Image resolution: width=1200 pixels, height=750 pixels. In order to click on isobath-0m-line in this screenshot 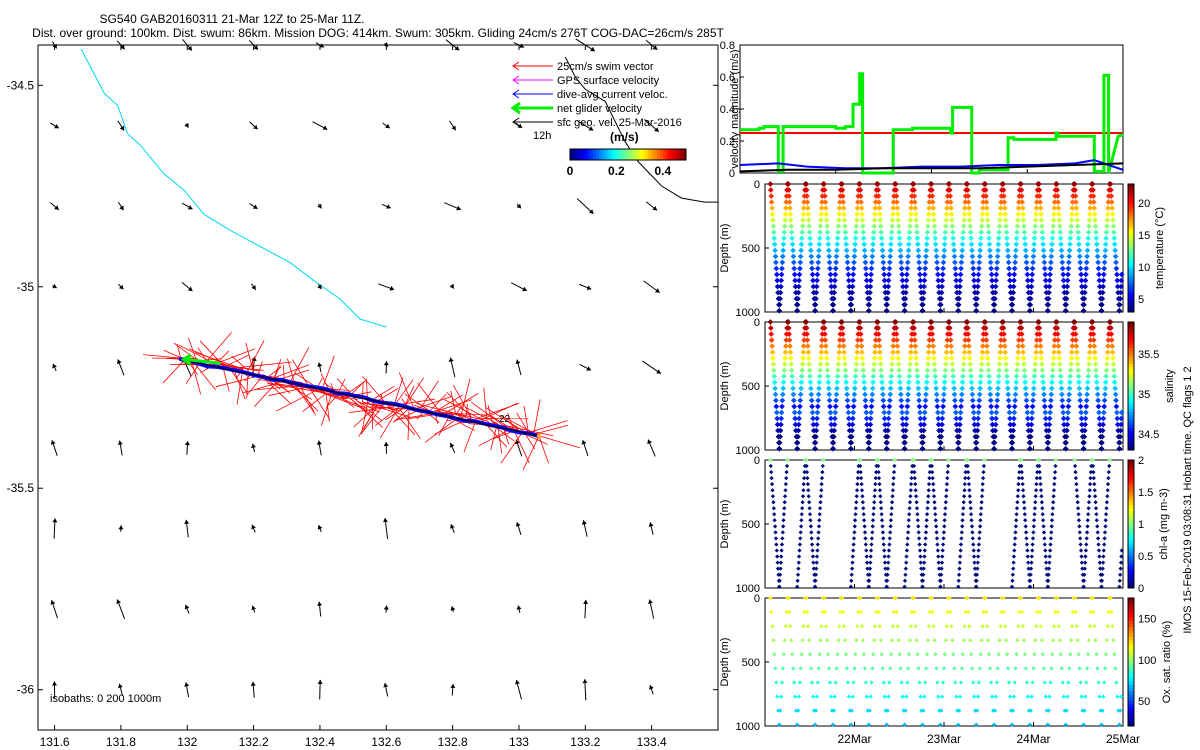, I will do `click(233, 188)`.